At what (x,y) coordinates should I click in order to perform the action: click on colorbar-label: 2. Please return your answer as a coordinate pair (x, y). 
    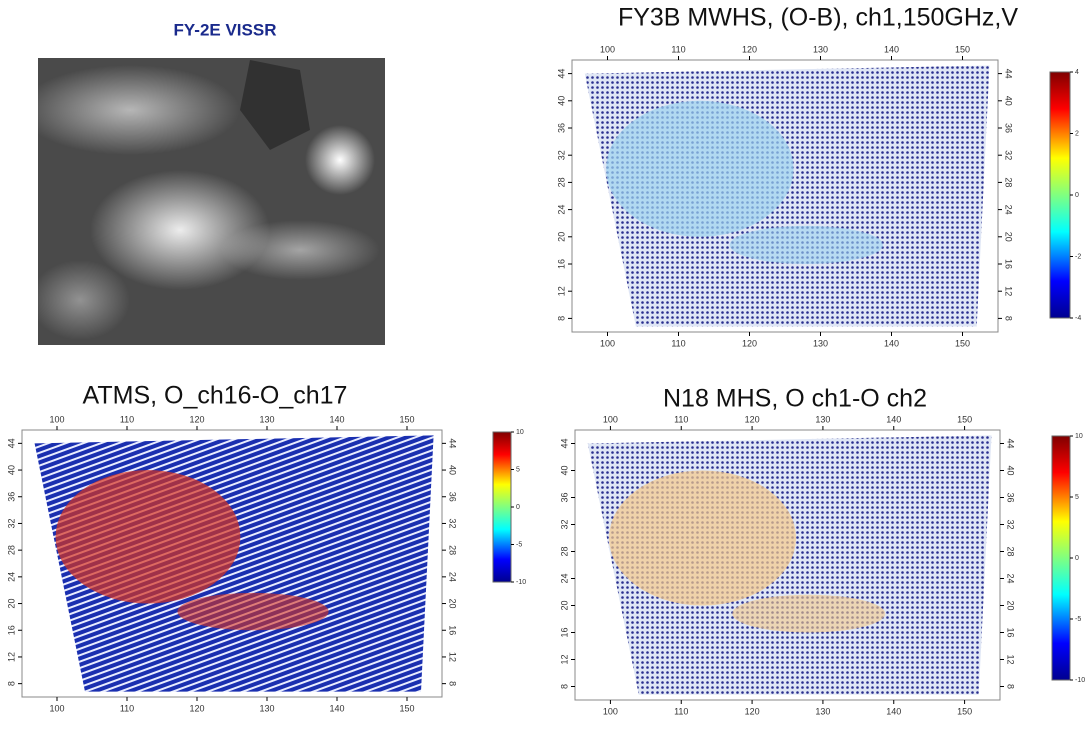
    Looking at the image, I should click on (1077, 133).